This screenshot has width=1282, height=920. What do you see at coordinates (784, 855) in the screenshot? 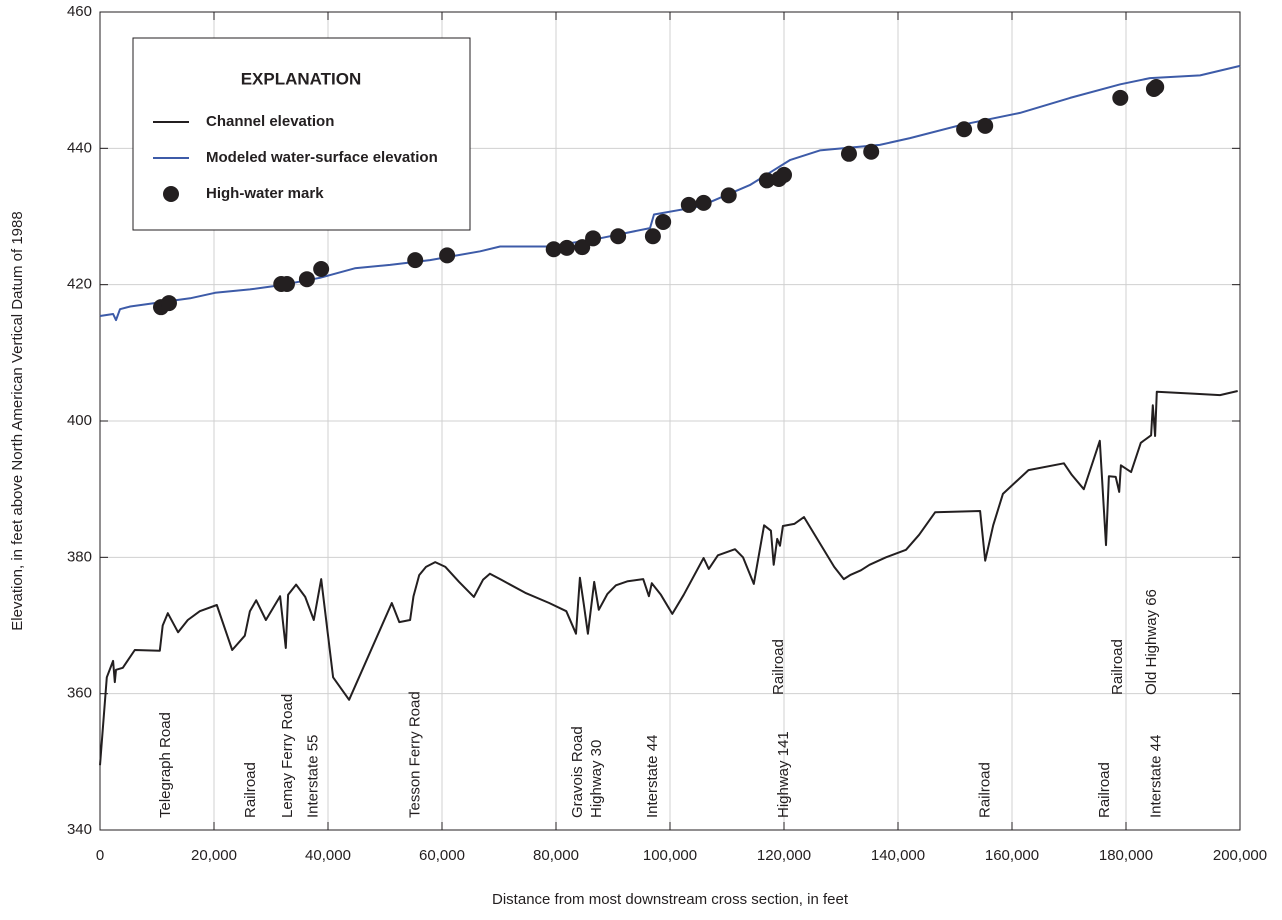
I see `x-tick-label: 120,000` at bounding box center [784, 855].